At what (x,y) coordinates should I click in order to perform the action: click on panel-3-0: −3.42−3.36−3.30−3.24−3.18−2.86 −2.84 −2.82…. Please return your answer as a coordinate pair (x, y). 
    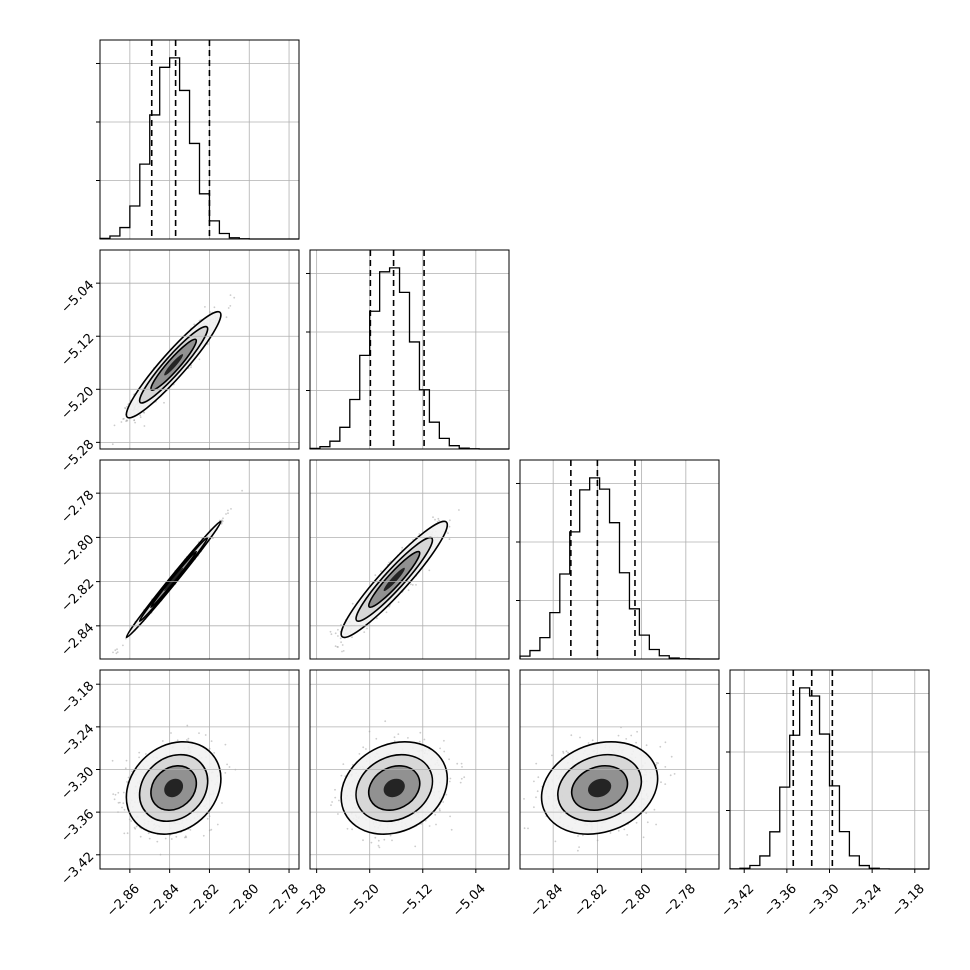
    Looking at the image, I should click on (180, 794).